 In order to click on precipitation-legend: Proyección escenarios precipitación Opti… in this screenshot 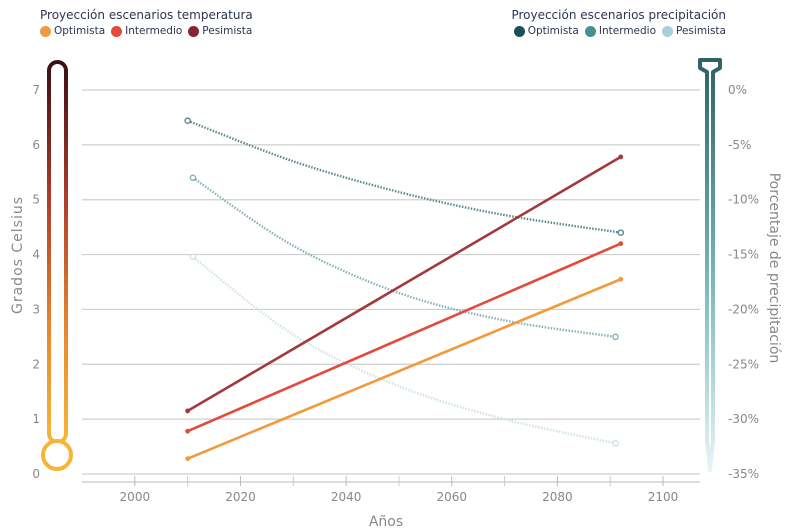, I will do `click(618, 22)`.